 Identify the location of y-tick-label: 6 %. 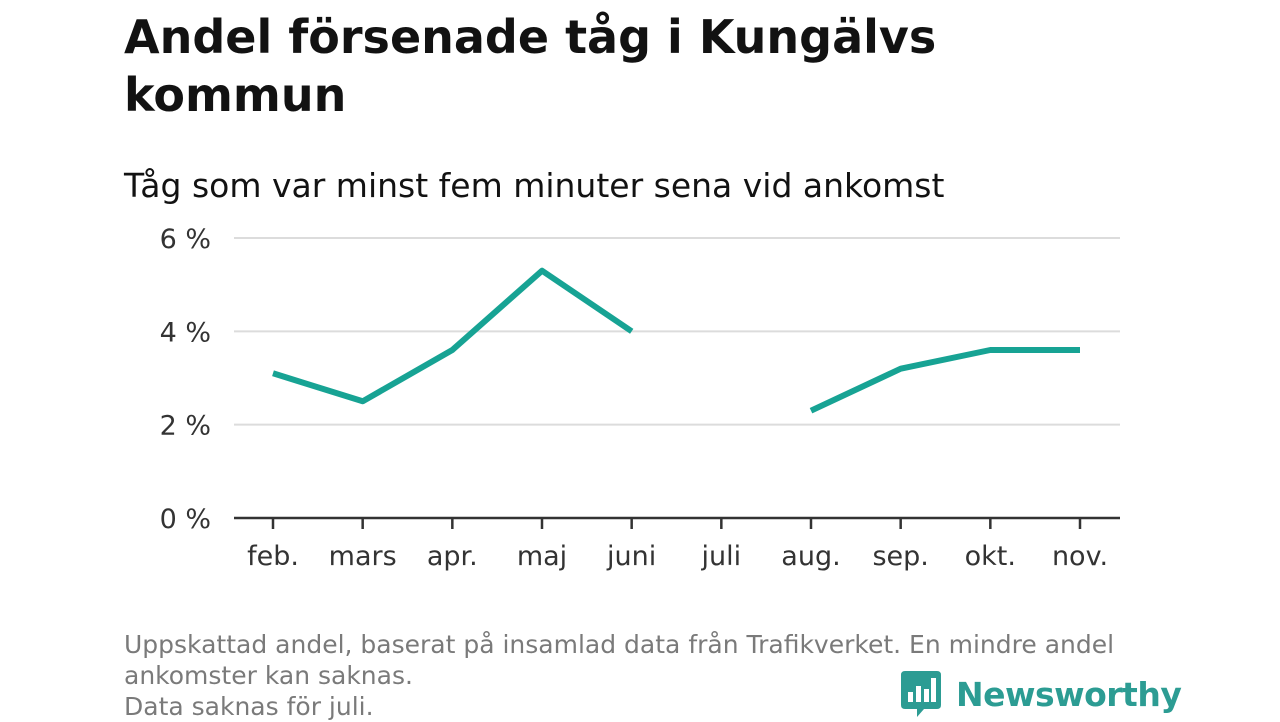
(185, 239).